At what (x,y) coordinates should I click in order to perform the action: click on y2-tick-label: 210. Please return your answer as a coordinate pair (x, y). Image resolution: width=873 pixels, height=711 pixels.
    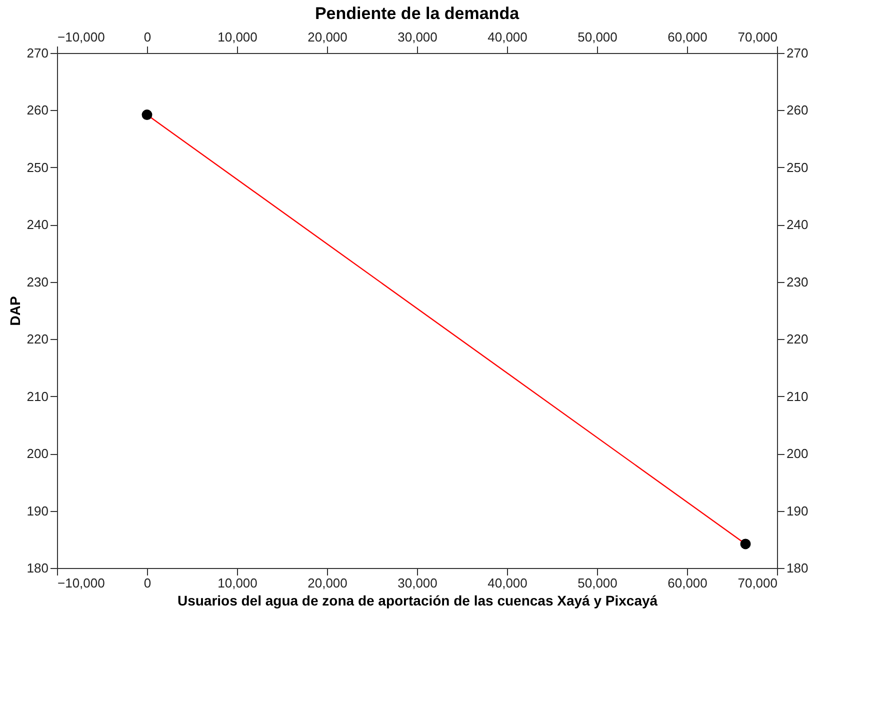
    Looking at the image, I should click on (797, 396).